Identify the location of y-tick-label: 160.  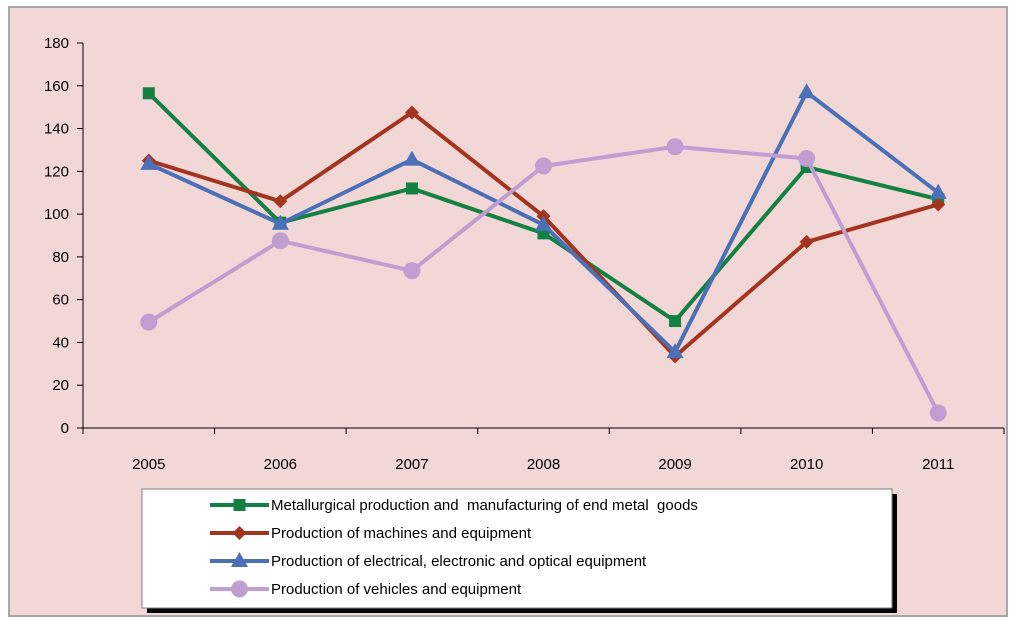
(56, 86).